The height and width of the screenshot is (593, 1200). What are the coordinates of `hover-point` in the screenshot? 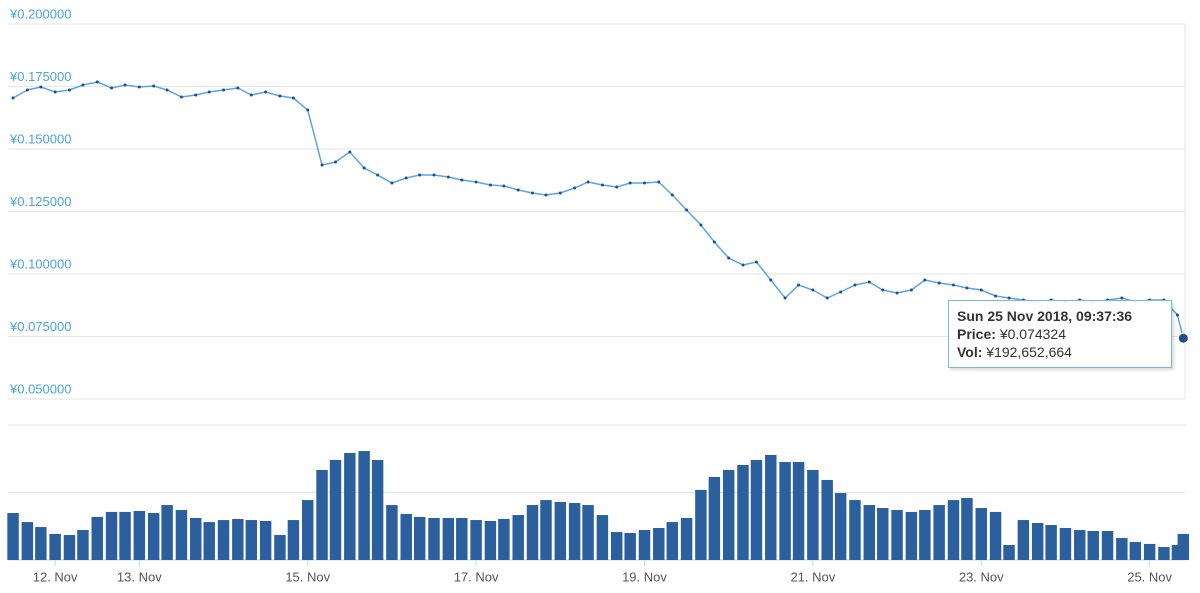 It's located at (1183, 338).